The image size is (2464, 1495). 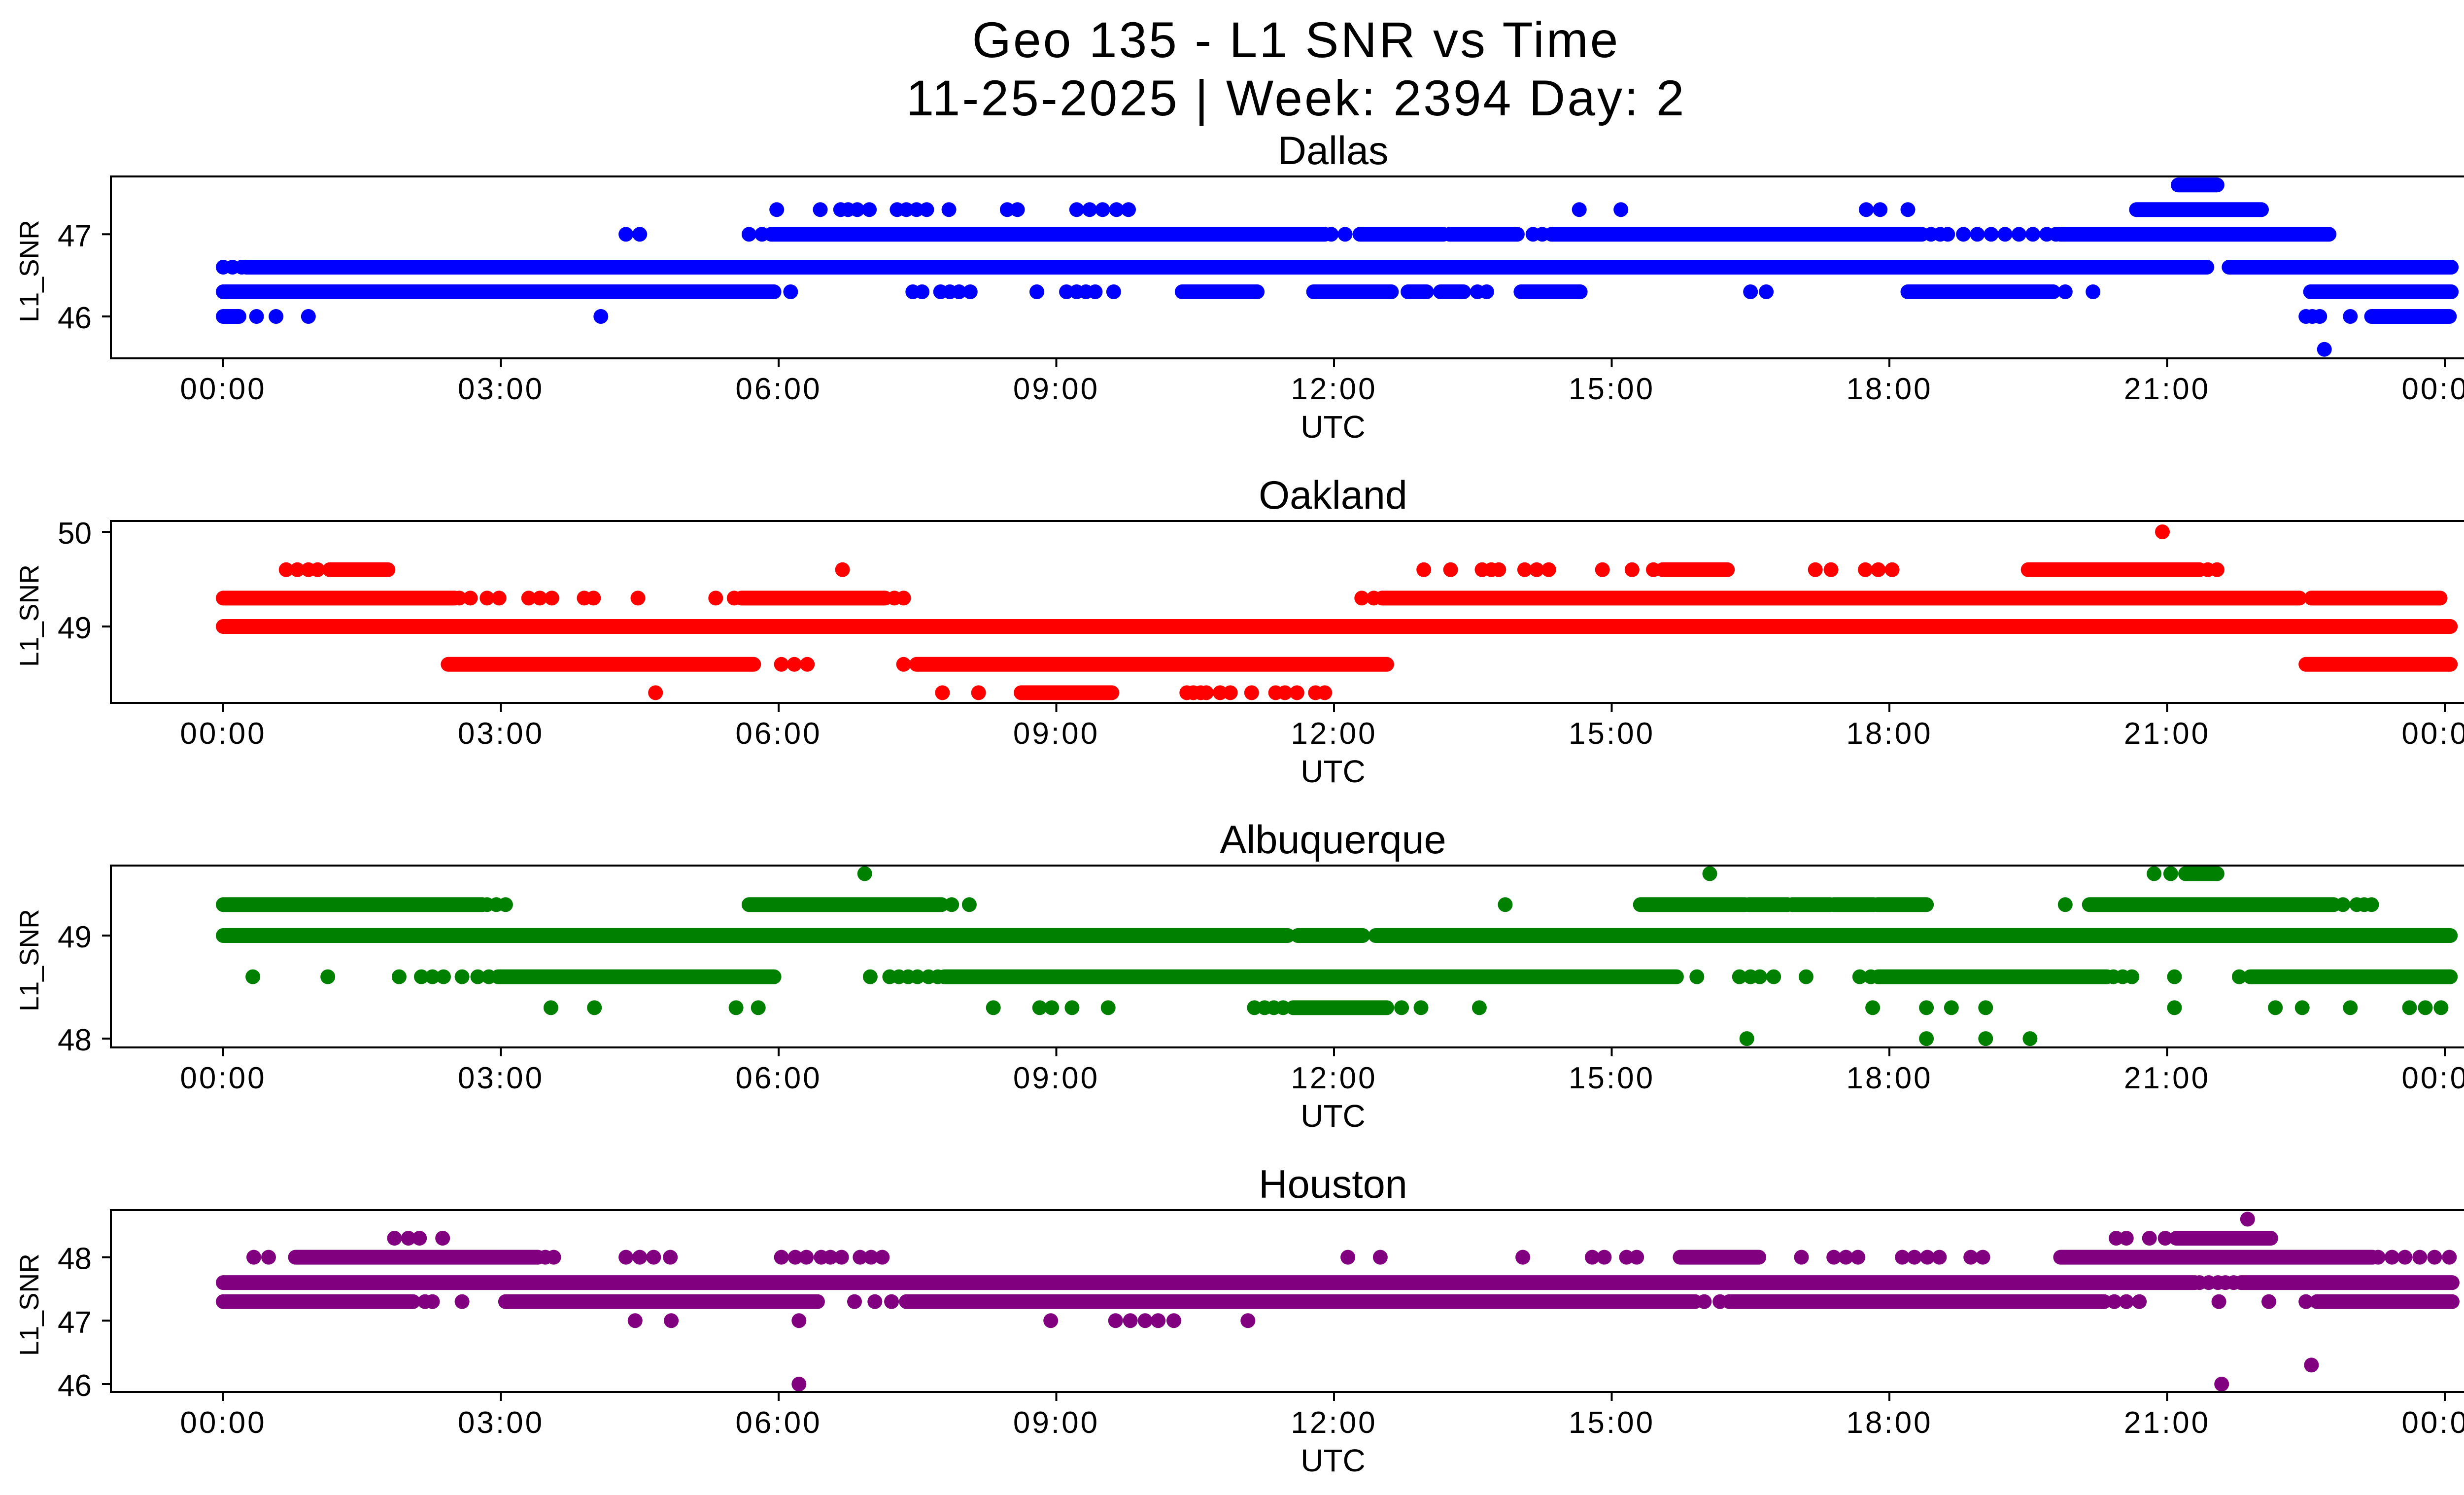 What do you see at coordinates (1296, 40) in the screenshot?
I see `svg-text: Geo 135 - L1 SNR vs Time` at bounding box center [1296, 40].